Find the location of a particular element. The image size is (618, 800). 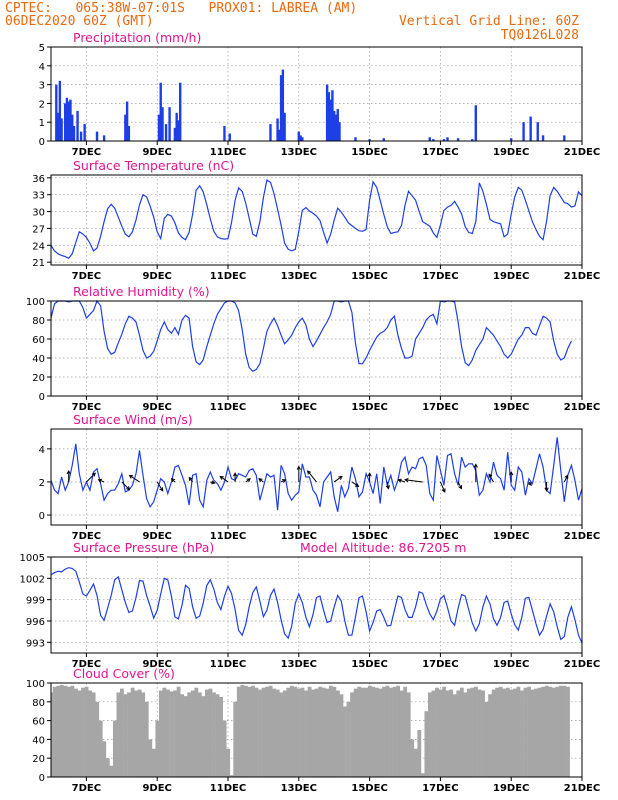

x-tick-label: 21DEC is located at coordinates (582, 276).